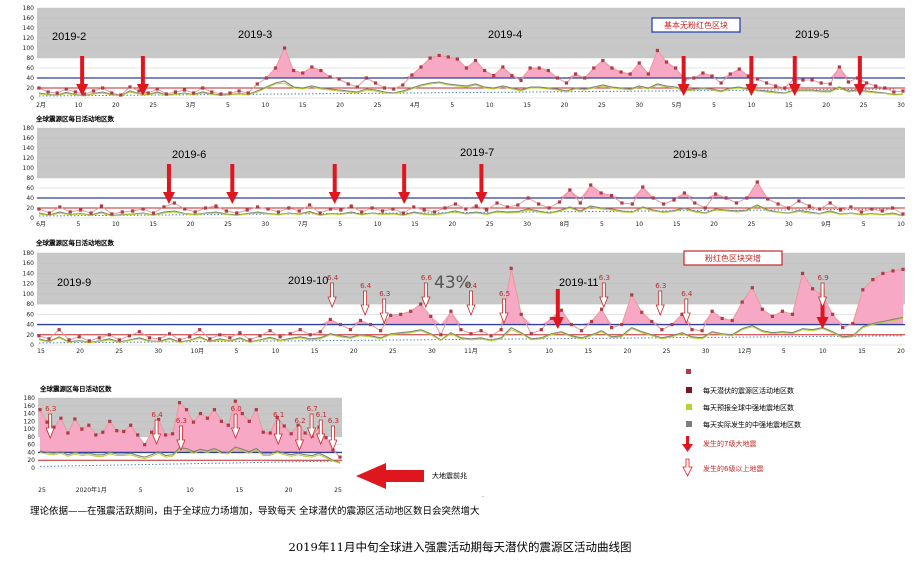  What do you see at coordinates (181, 421) in the screenshot?
I see `m6-magnitude-label: 6.3` at bounding box center [181, 421].